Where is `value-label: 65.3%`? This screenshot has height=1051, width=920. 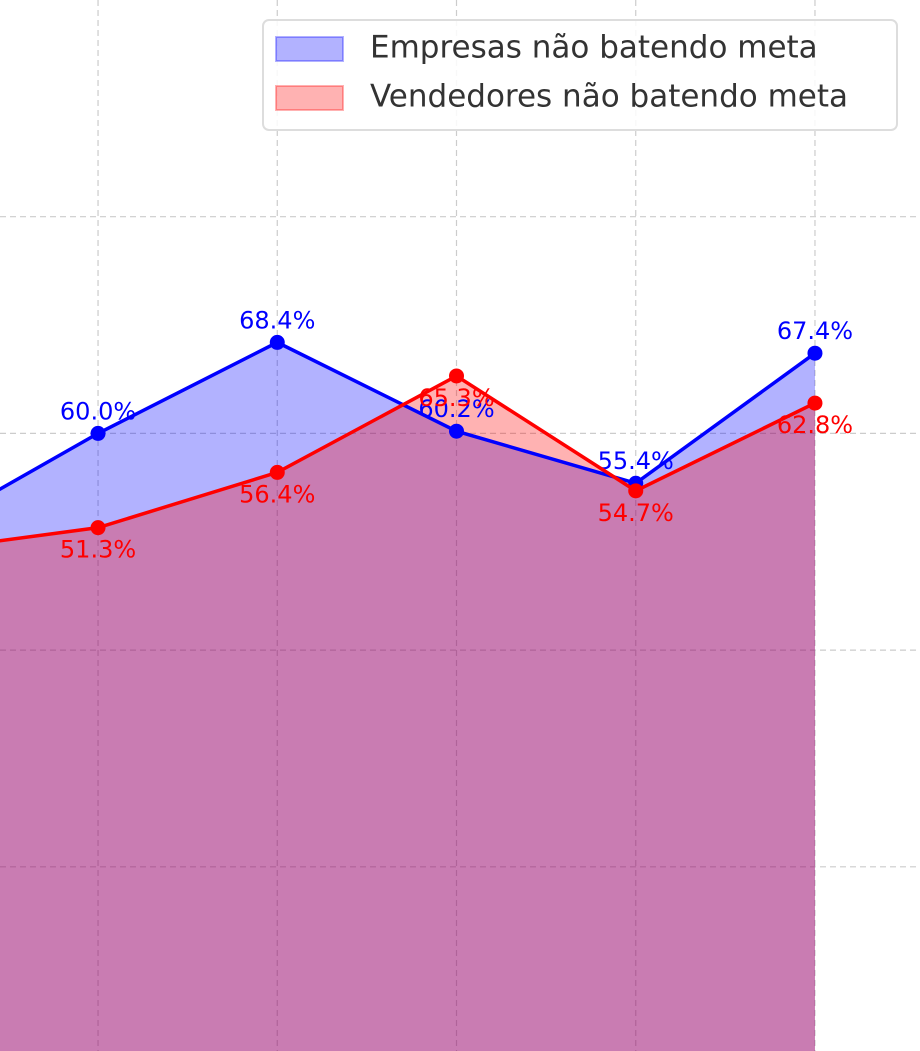
value-label: 65.3% is located at coordinates (456, 398).